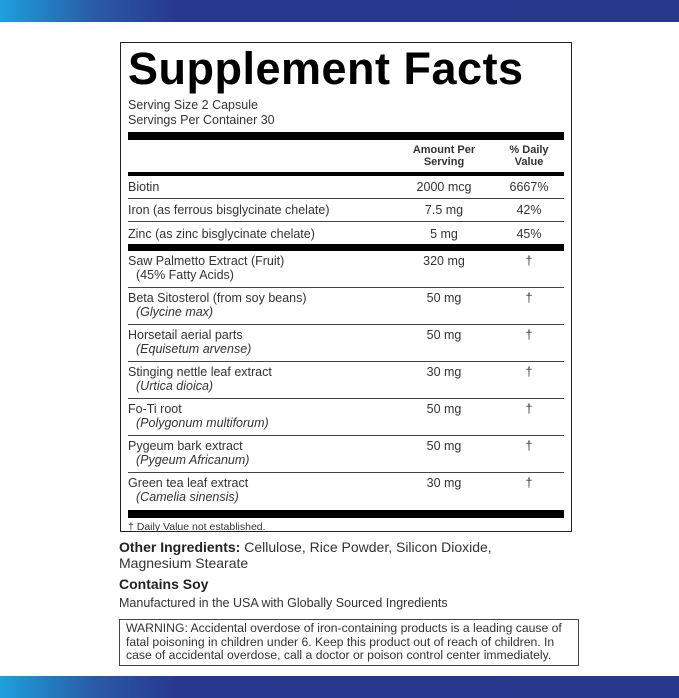 The image size is (679, 698). What do you see at coordinates (194, 349) in the screenshot?
I see `ingredient-subtitle: (Equisetum arvense)` at bounding box center [194, 349].